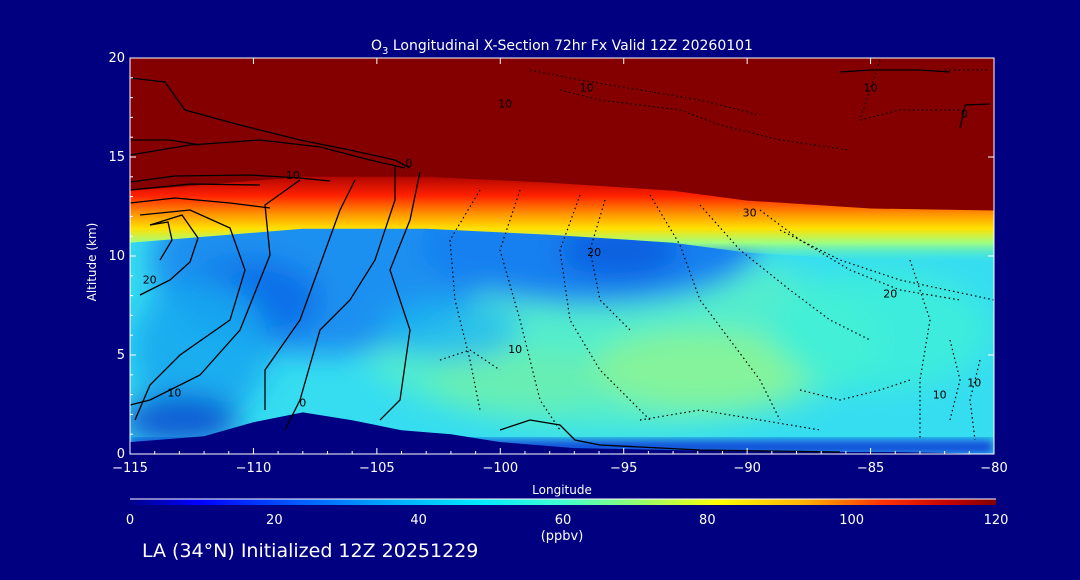 The width and height of the screenshot is (1080, 580). What do you see at coordinates (993, 468) in the screenshot?
I see `x-tick-label: −80` at bounding box center [993, 468].